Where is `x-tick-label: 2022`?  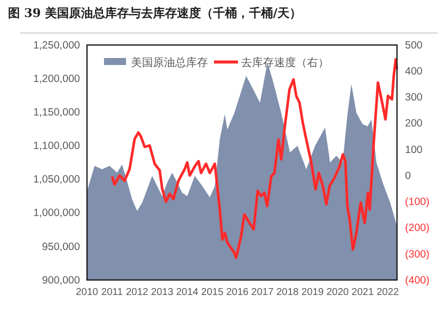 x-tick-label: 2022 is located at coordinates (388, 292).